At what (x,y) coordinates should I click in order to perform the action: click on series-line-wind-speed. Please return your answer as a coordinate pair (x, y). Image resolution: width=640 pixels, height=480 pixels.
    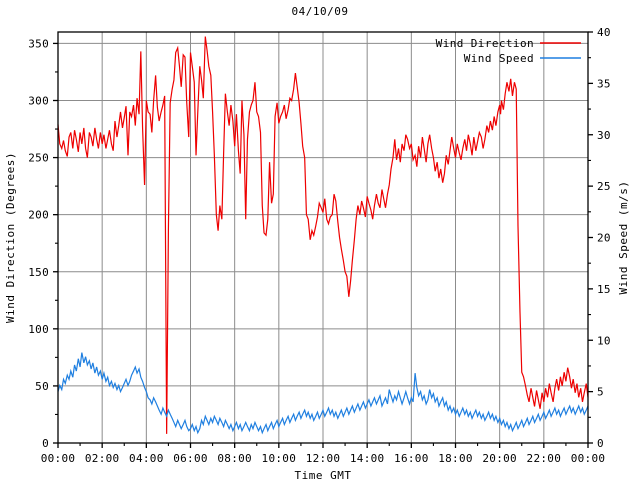
    Looking at the image, I should click on (323, 393).